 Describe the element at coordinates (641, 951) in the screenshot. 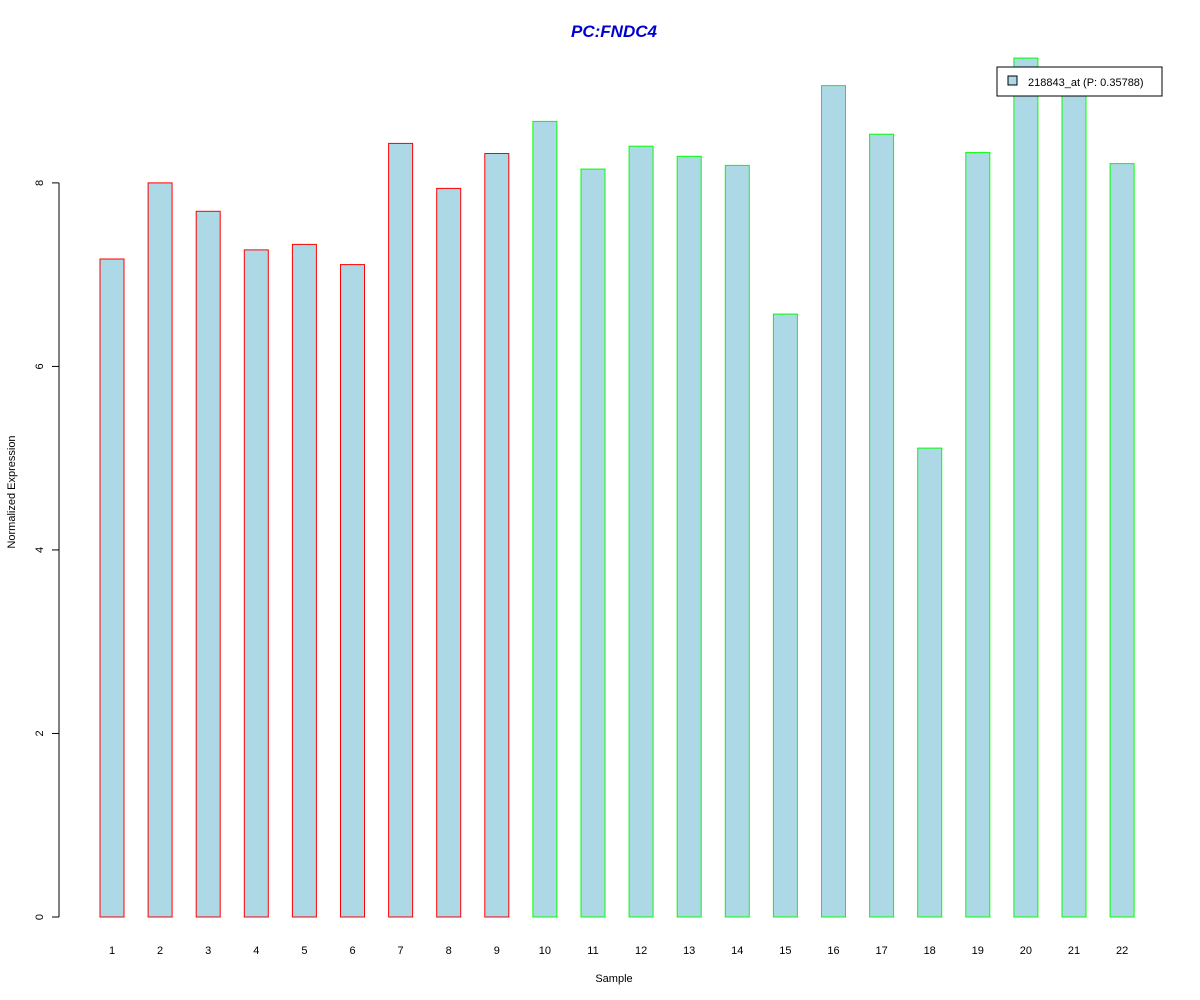

I see `x-tick-label: 12` at that location.